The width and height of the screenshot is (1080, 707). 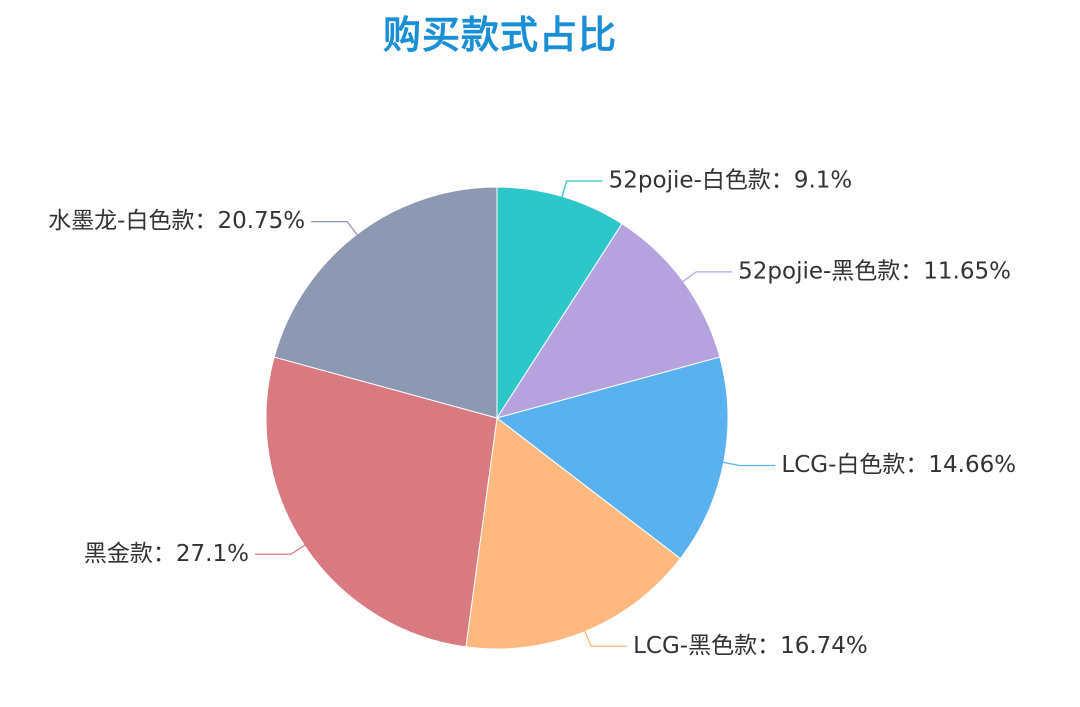 I want to click on leader-line-水墨龙-白色款, so click(x=336, y=230).